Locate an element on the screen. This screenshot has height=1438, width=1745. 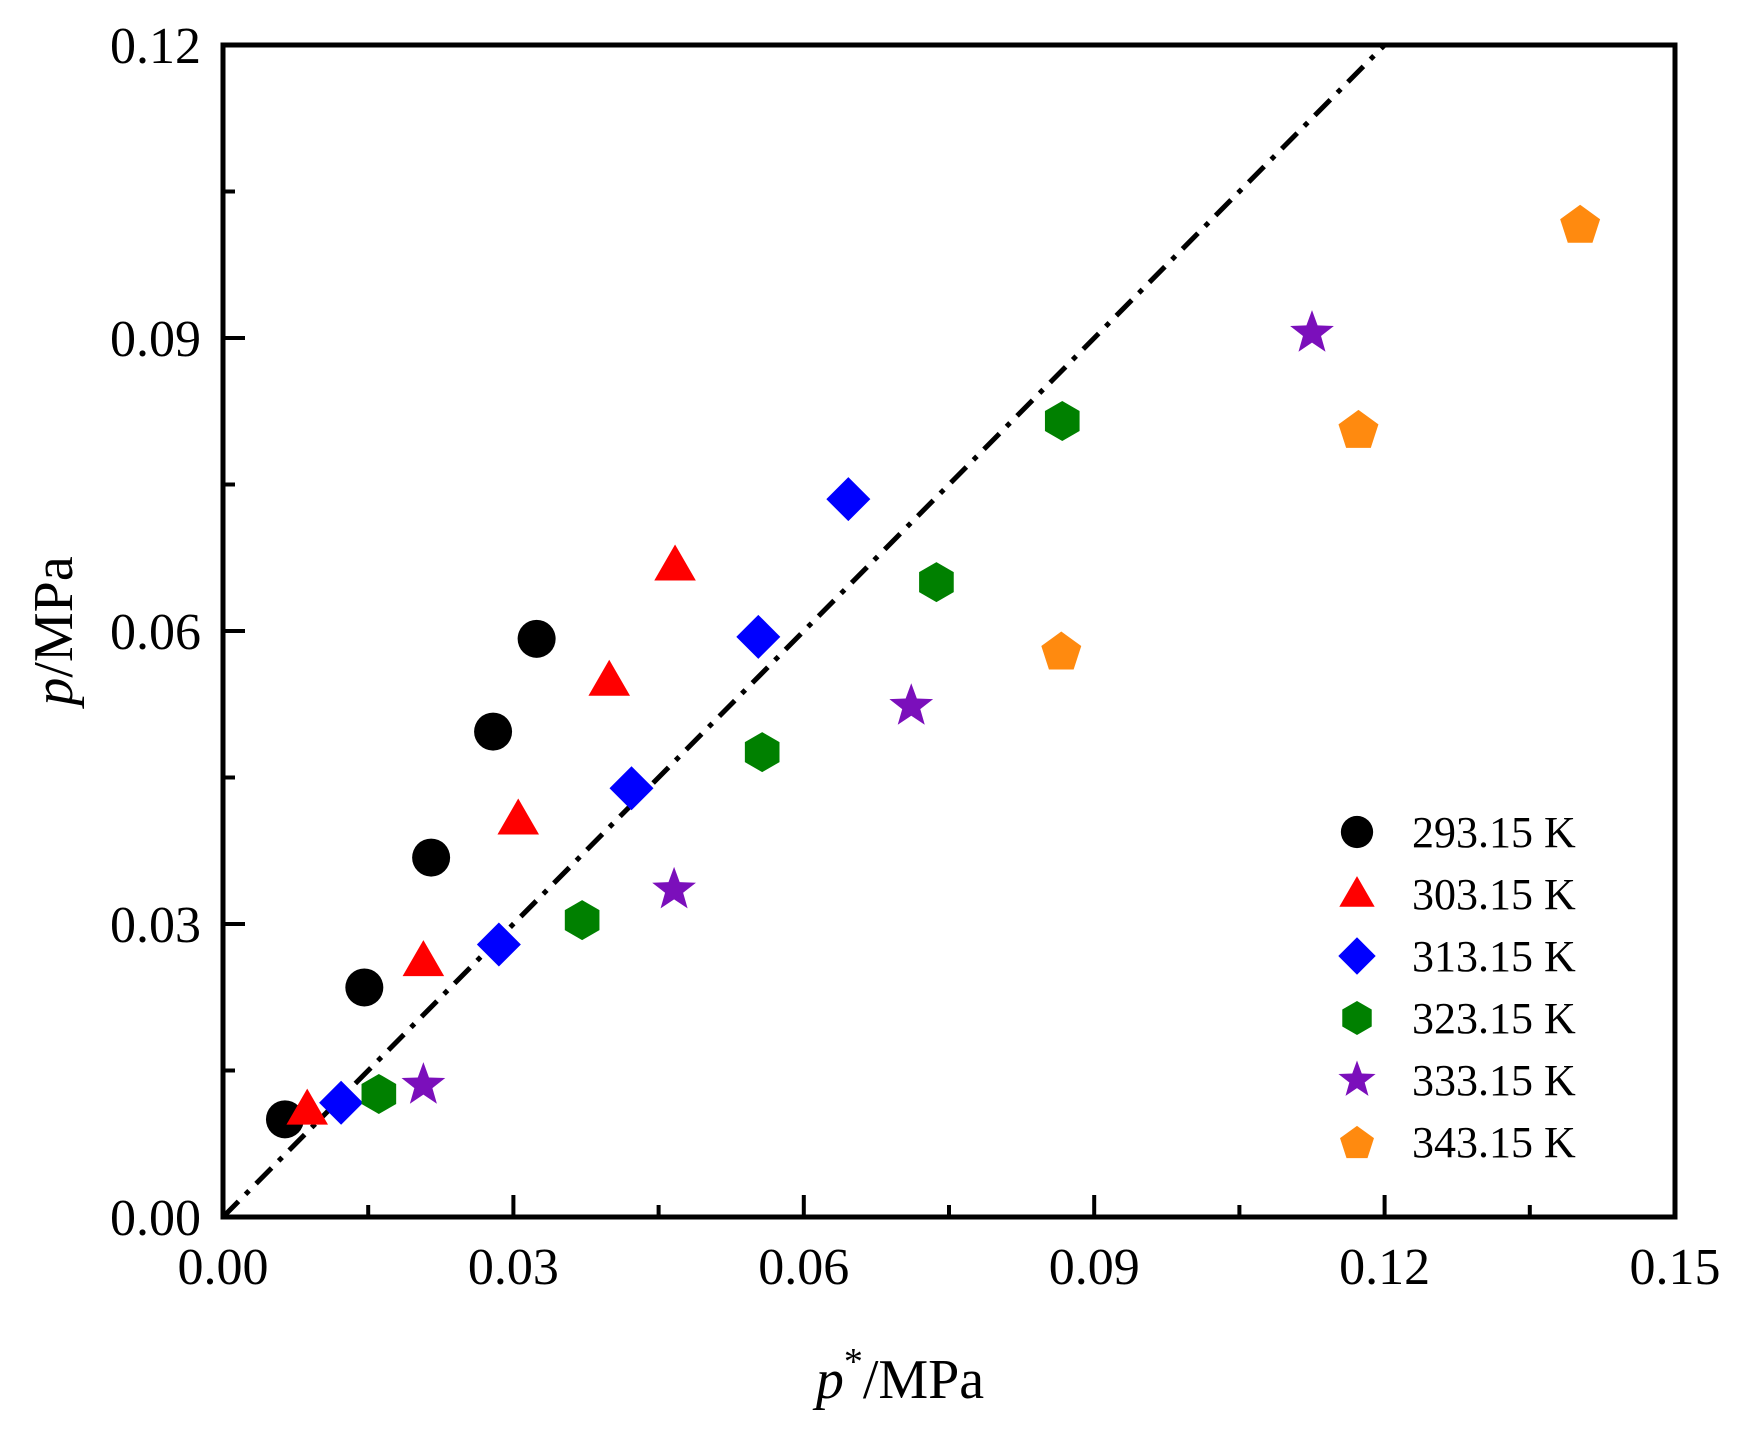
y-tick-label: 0.03 is located at coordinates (155, 925).